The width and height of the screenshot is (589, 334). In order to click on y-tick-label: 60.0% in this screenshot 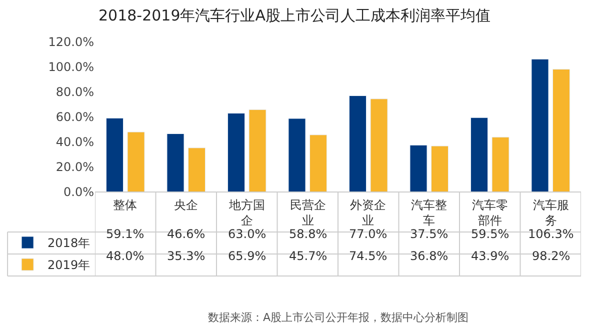, I will do `click(75, 117)`.